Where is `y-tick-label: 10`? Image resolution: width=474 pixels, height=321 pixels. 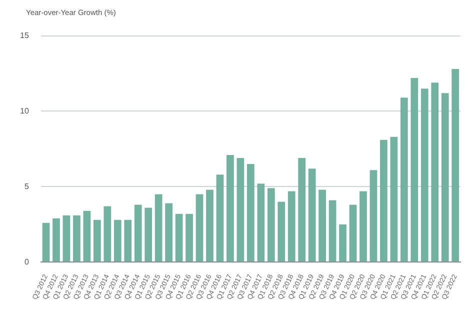
y-tick-label: 10 is located at coordinates (25, 111).